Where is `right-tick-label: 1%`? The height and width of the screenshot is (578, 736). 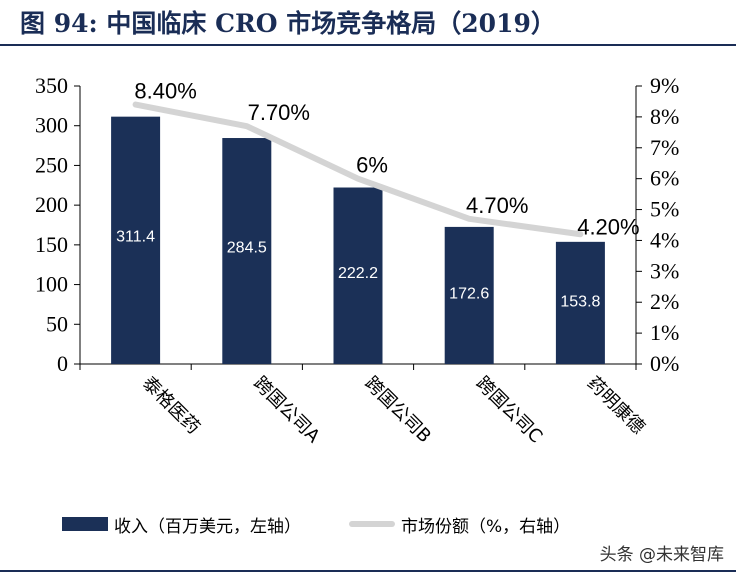 right-tick-label: 1% is located at coordinates (664, 332).